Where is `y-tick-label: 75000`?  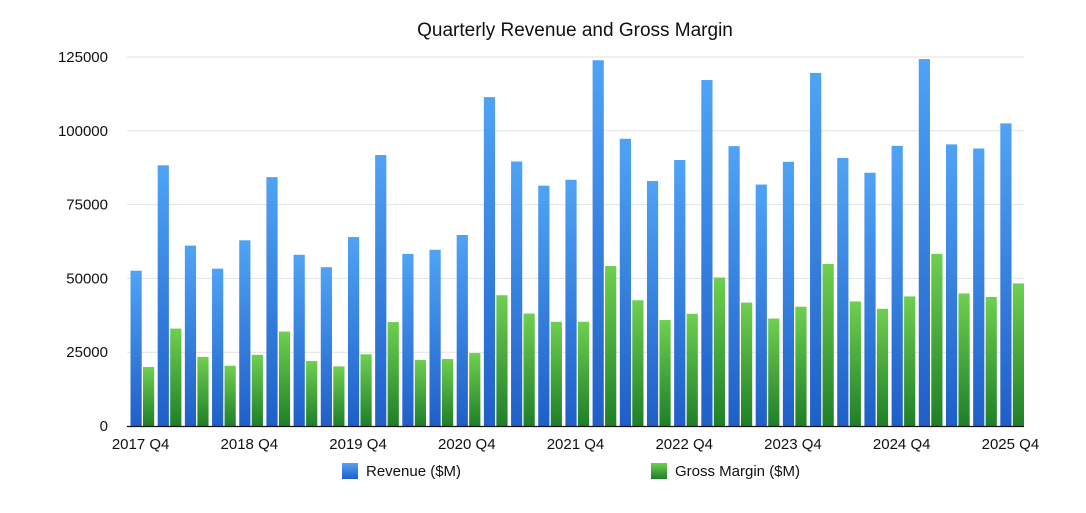 y-tick-label: 75000 is located at coordinates (87, 205).